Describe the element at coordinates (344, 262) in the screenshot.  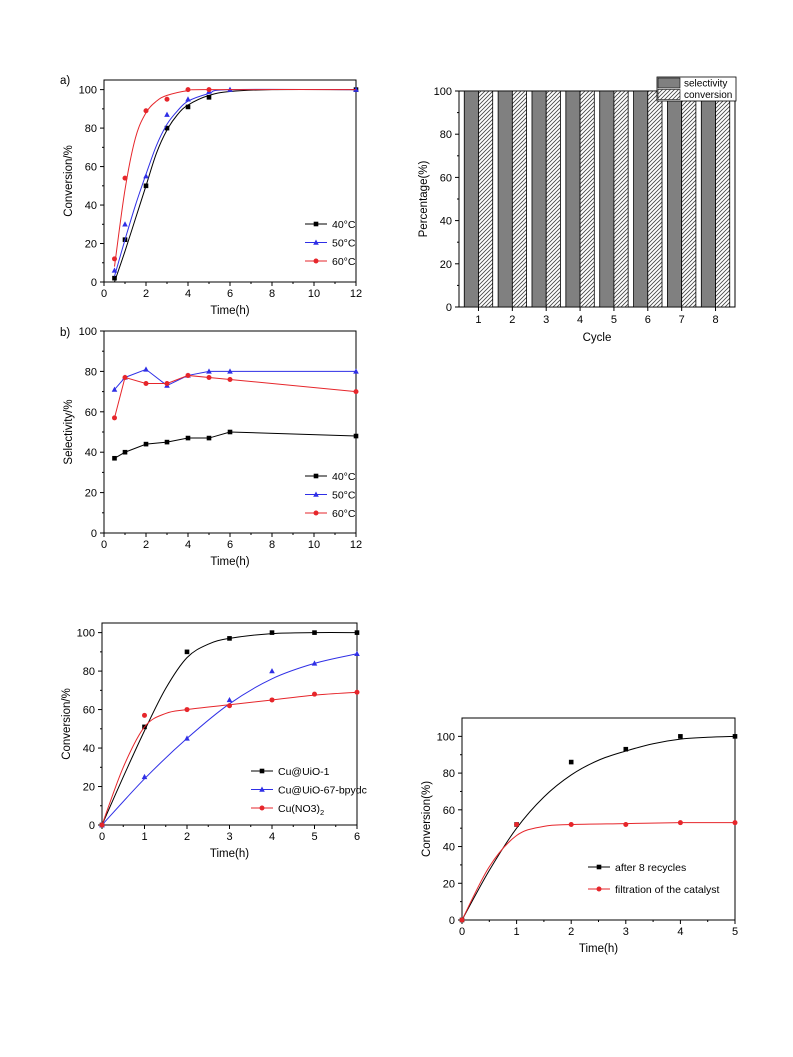
I see `legend-label: 60°C` at that location.